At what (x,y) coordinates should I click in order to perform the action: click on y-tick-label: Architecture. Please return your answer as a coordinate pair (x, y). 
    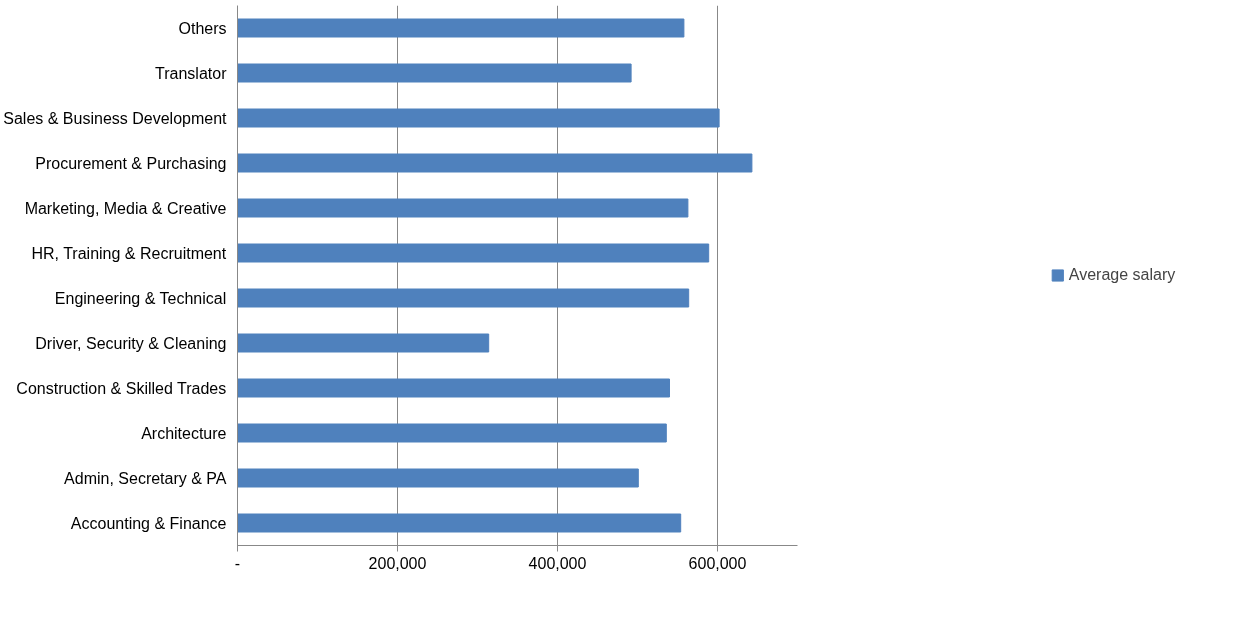
    Looking at the image, I should click on (184, 433).